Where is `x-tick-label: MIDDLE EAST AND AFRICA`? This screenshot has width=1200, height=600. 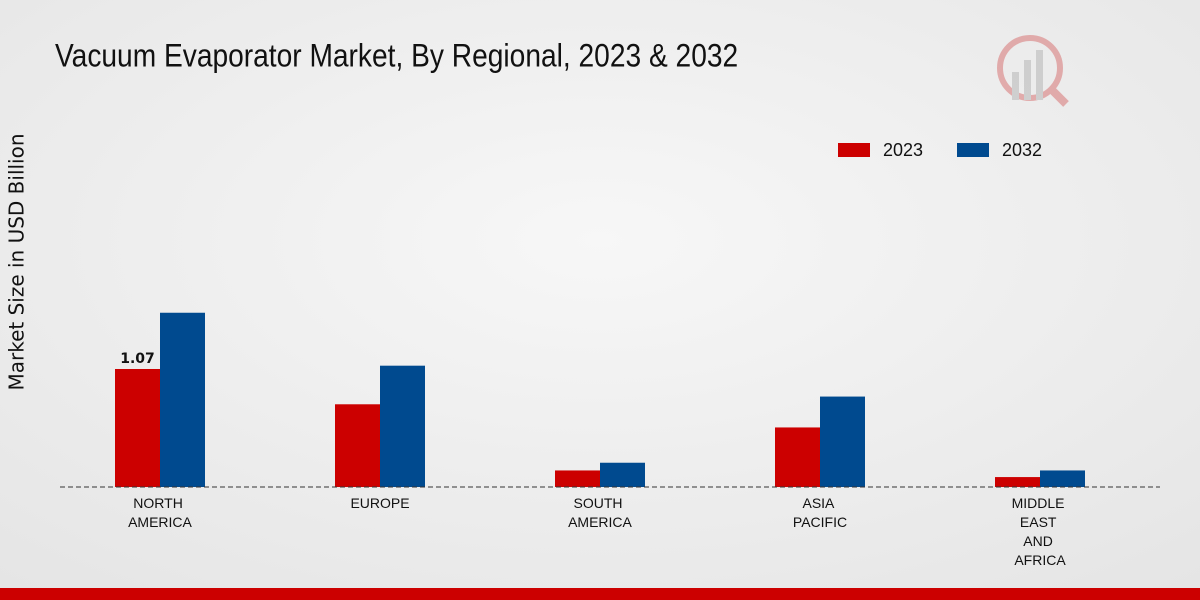 x-tick-label: MIDDLE EAST AND AFRICA is located at coordinates (1040, 531).